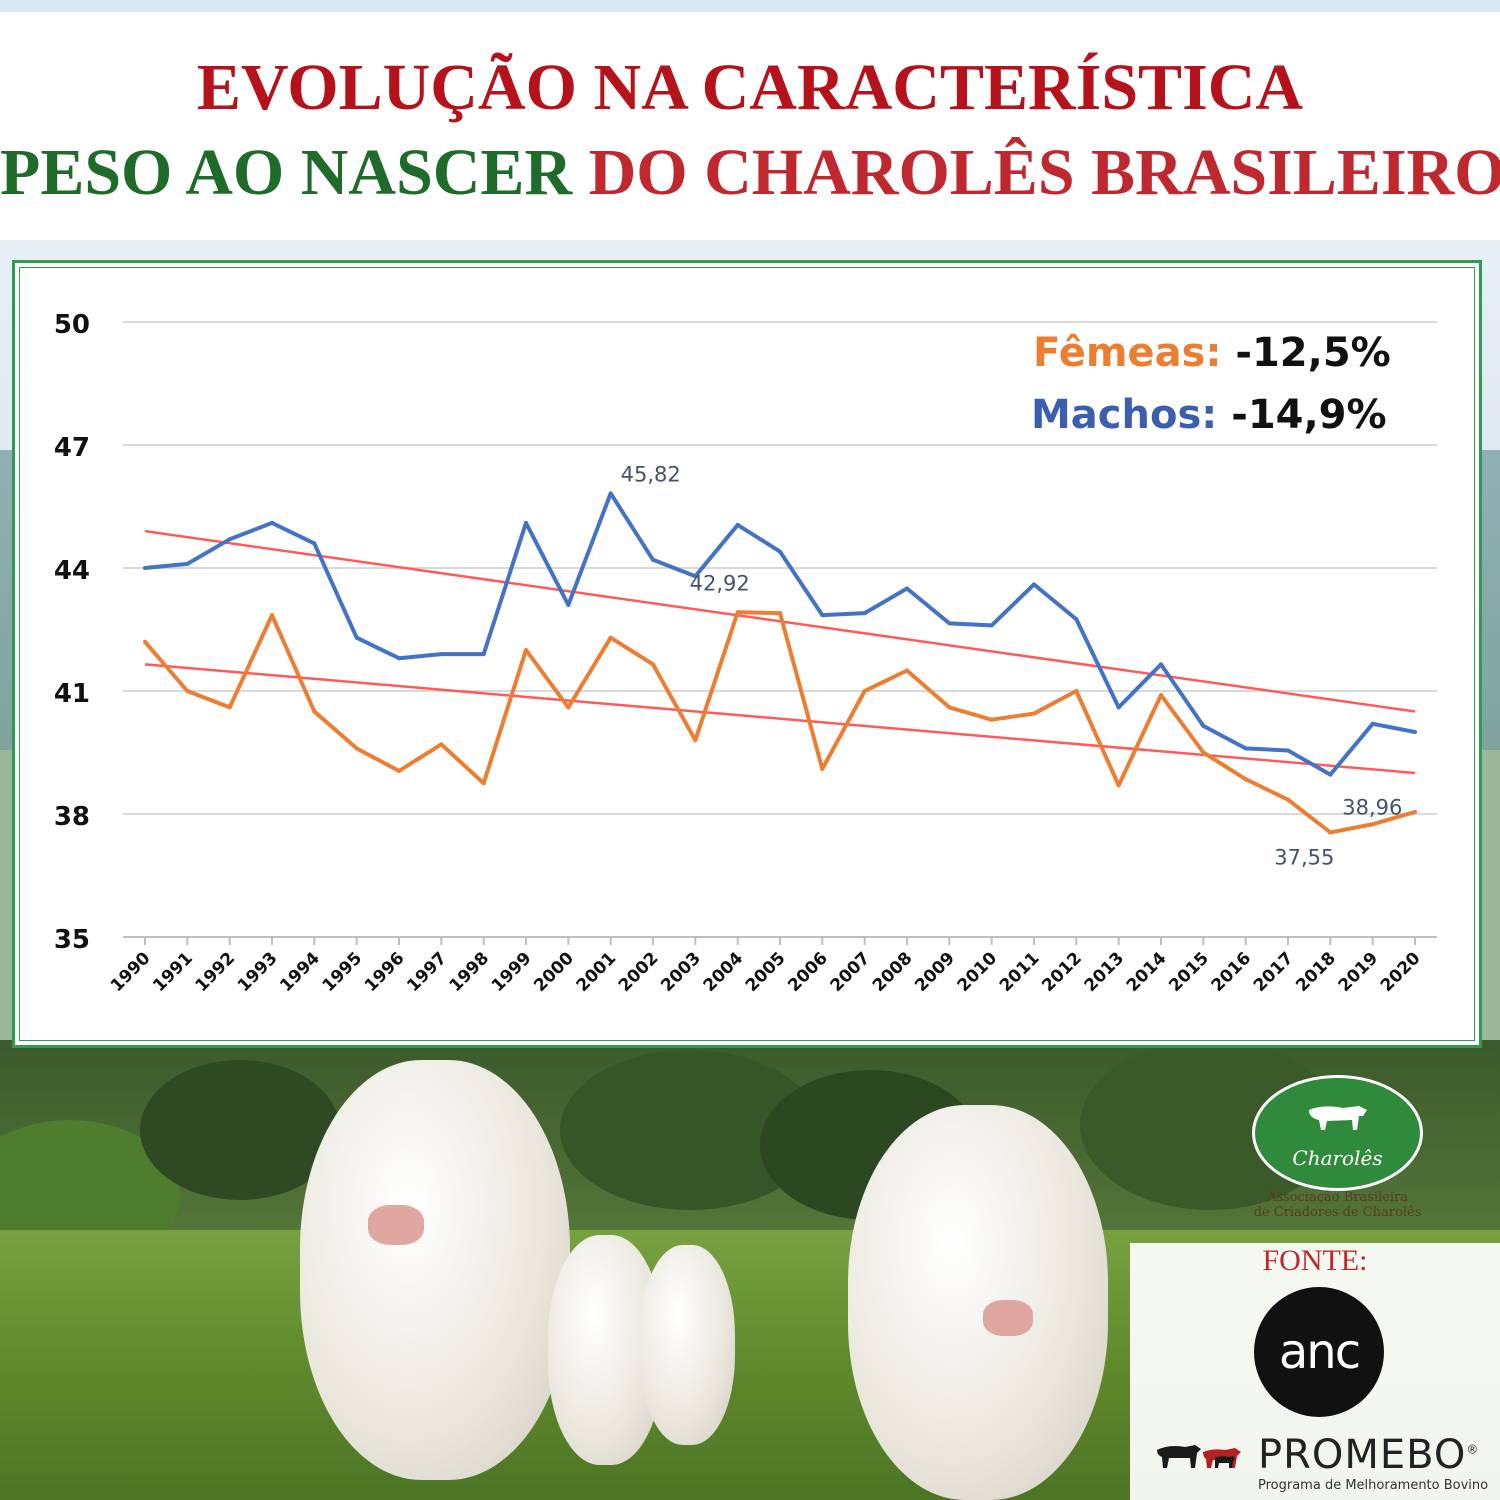 This screenshot has width=1500, height=1500. Describe the element at coordinates (978, 972) in the screenshot. I see `x-tick-label-2010: 2010` at that location.